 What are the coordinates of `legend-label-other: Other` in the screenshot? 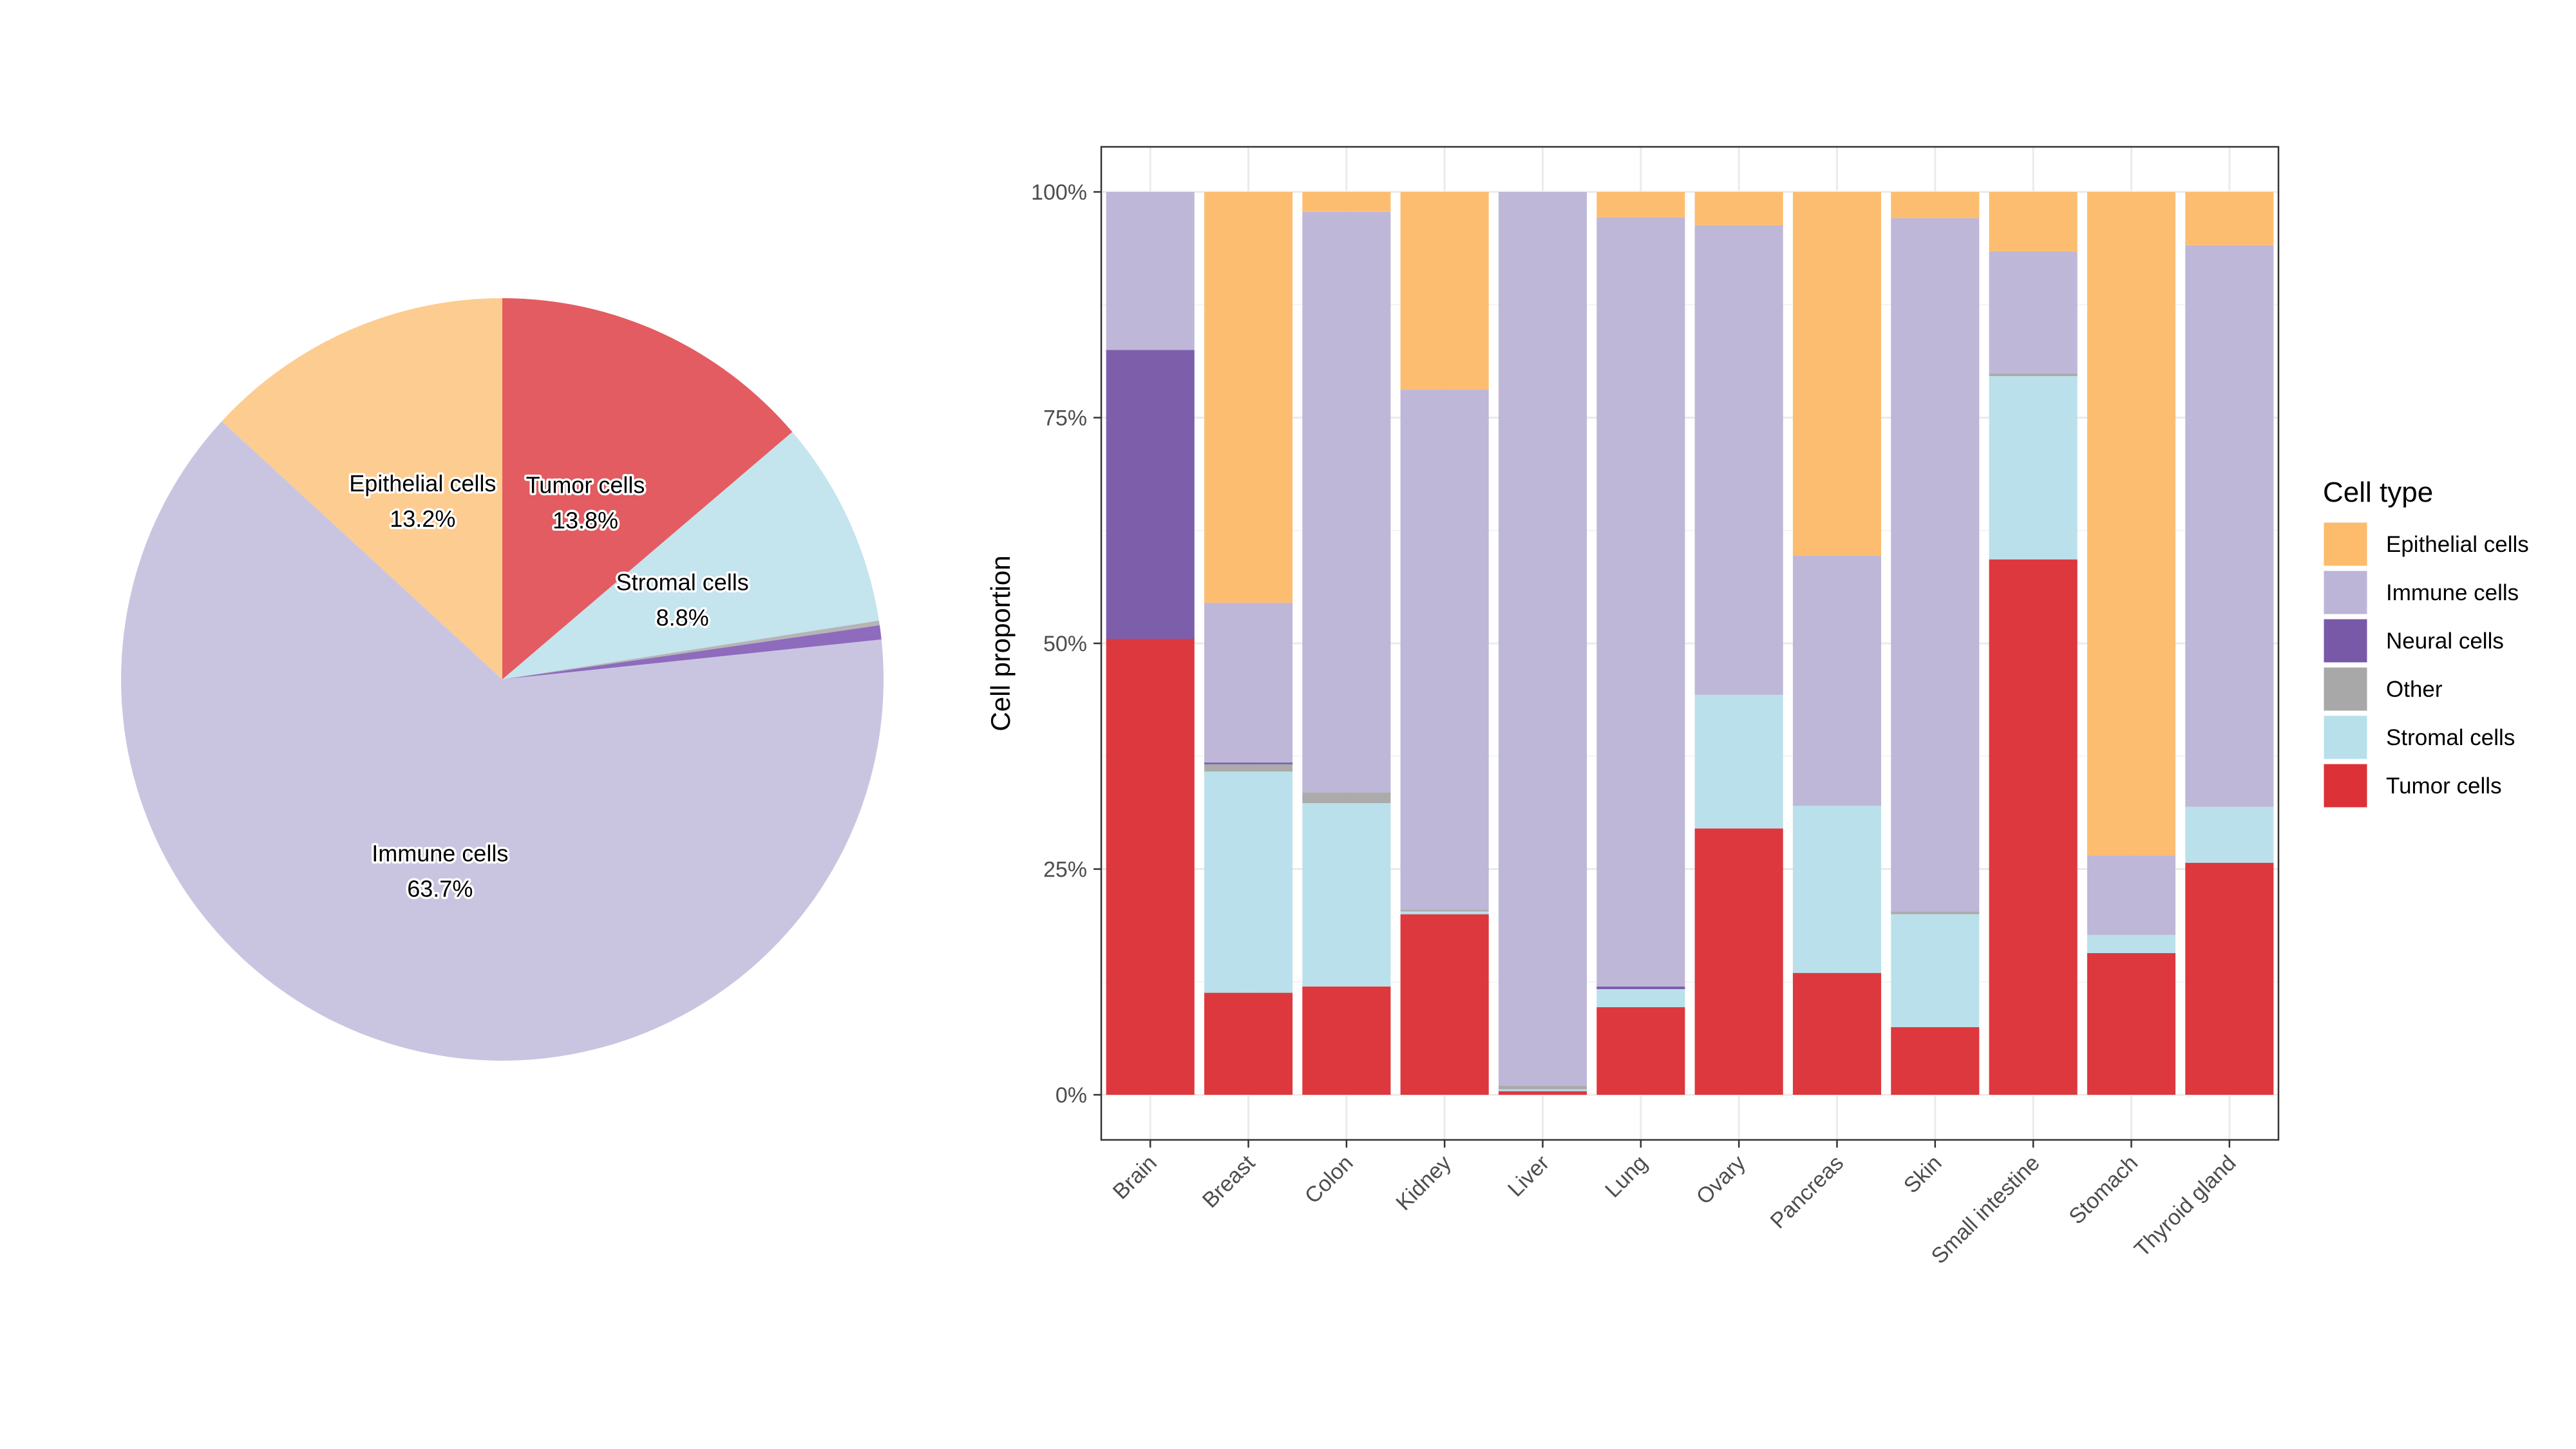 It's located at (2414, 689).